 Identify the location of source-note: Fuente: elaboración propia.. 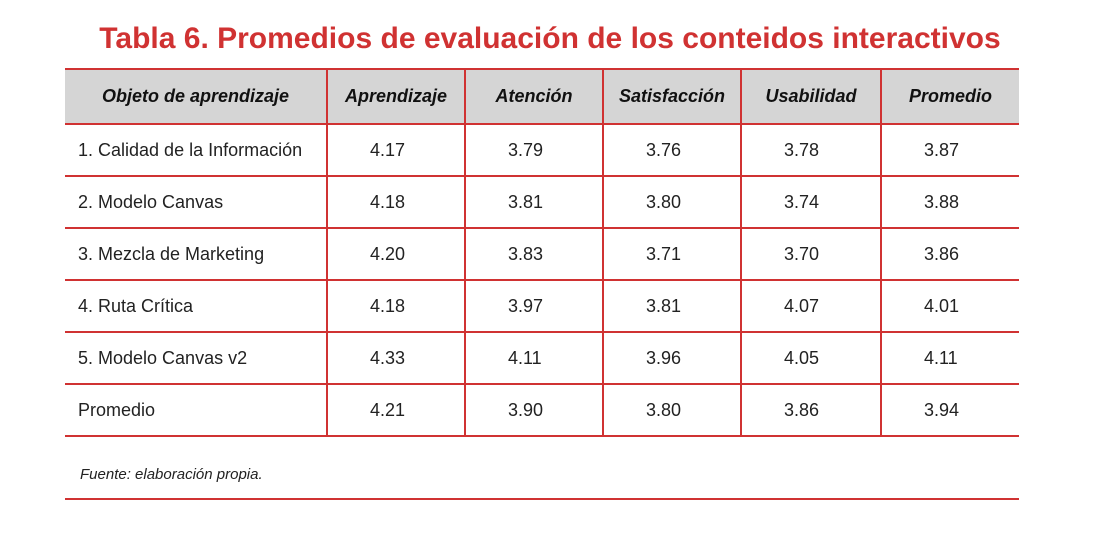
(171, 474).